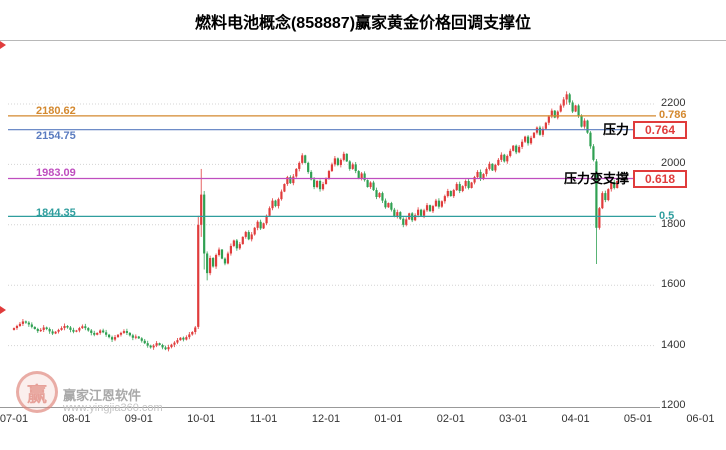 The image size is (726, 450). Describe the element at coordinates (513, 419) in the screenshot. I see `x-axis-tick-label: 03-01` at that location.